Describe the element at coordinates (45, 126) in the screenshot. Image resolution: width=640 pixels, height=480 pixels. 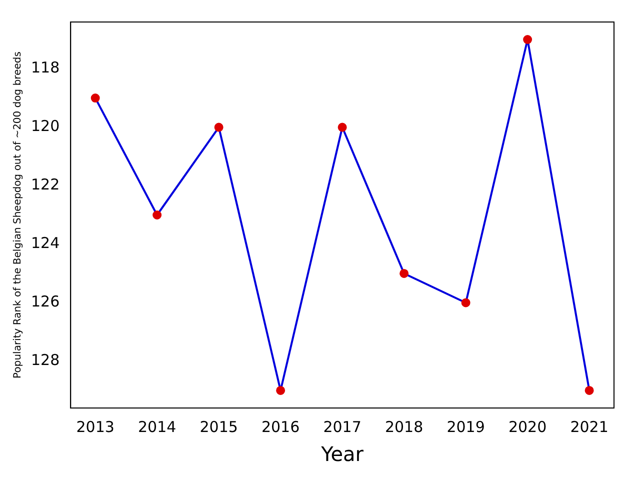
I see `y-tick-label: 120` at that location.